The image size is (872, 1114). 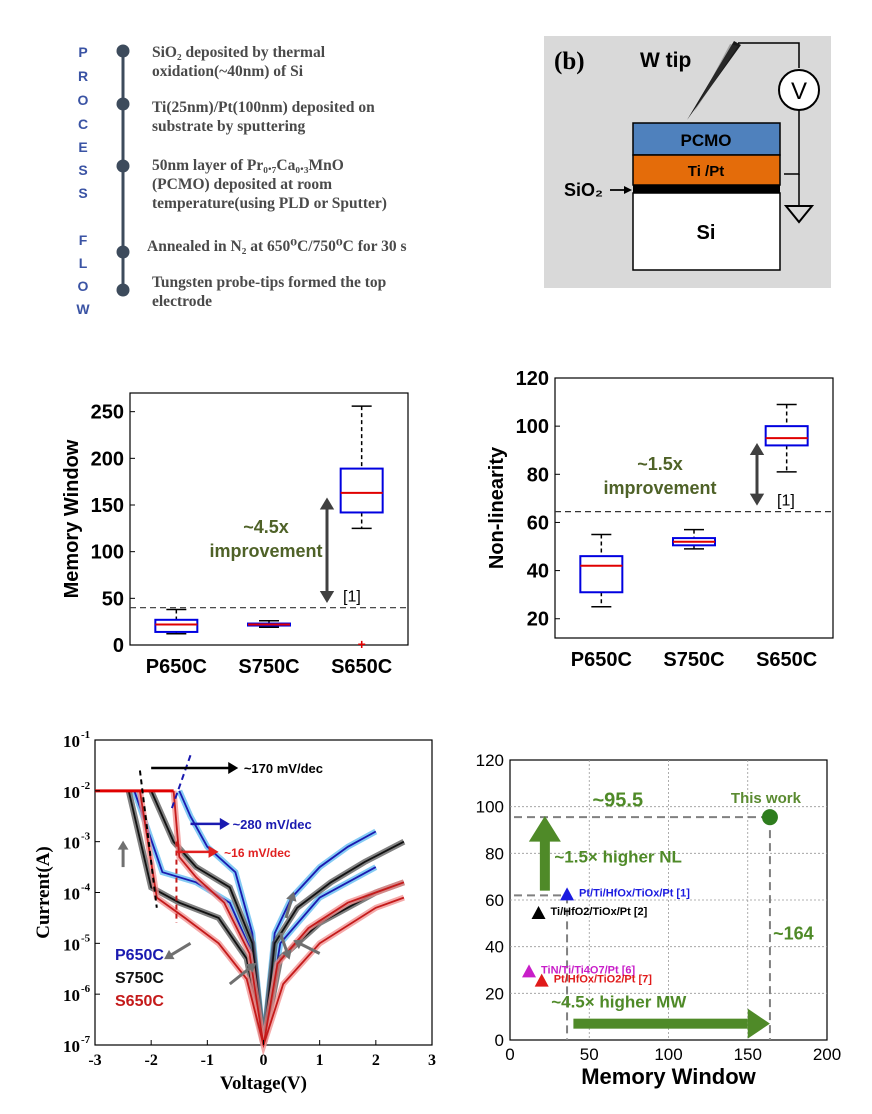 I want to click on sio2-arrow-icon, so click(x=628, y=190).